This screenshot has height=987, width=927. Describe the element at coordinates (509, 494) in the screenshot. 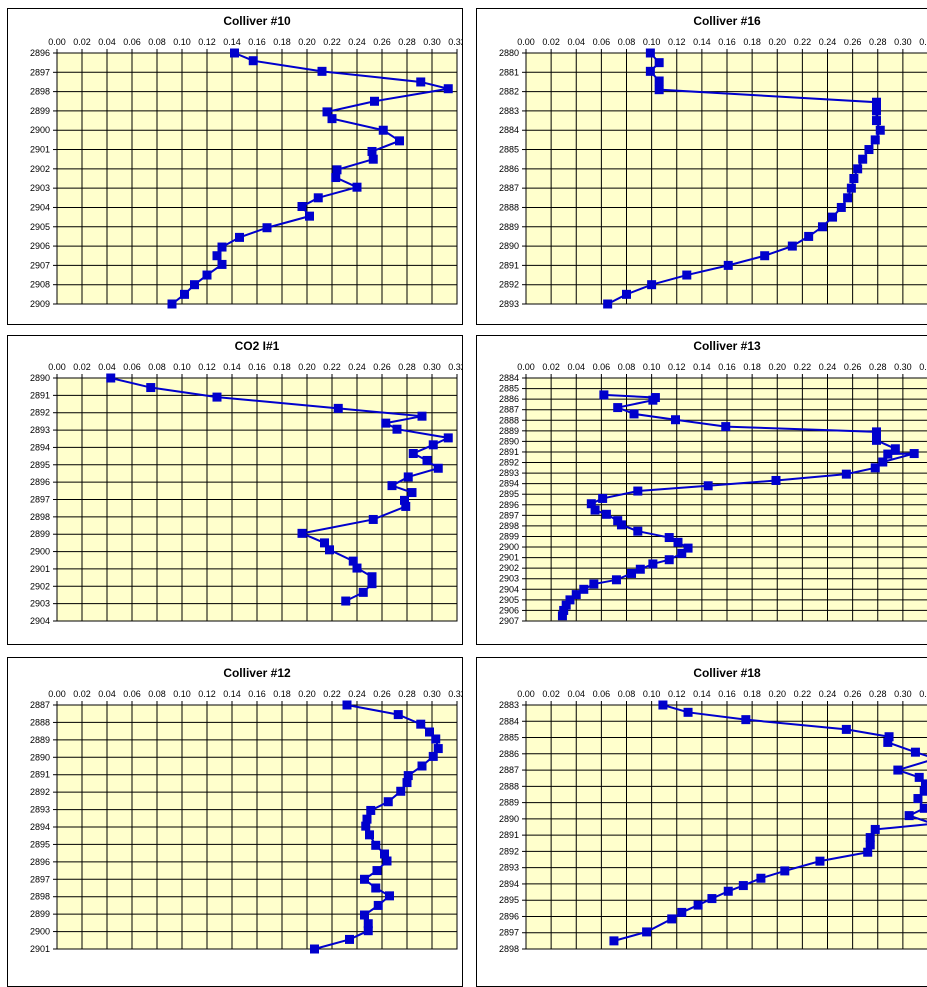

I see `y-tick-label: 2895` at that location.